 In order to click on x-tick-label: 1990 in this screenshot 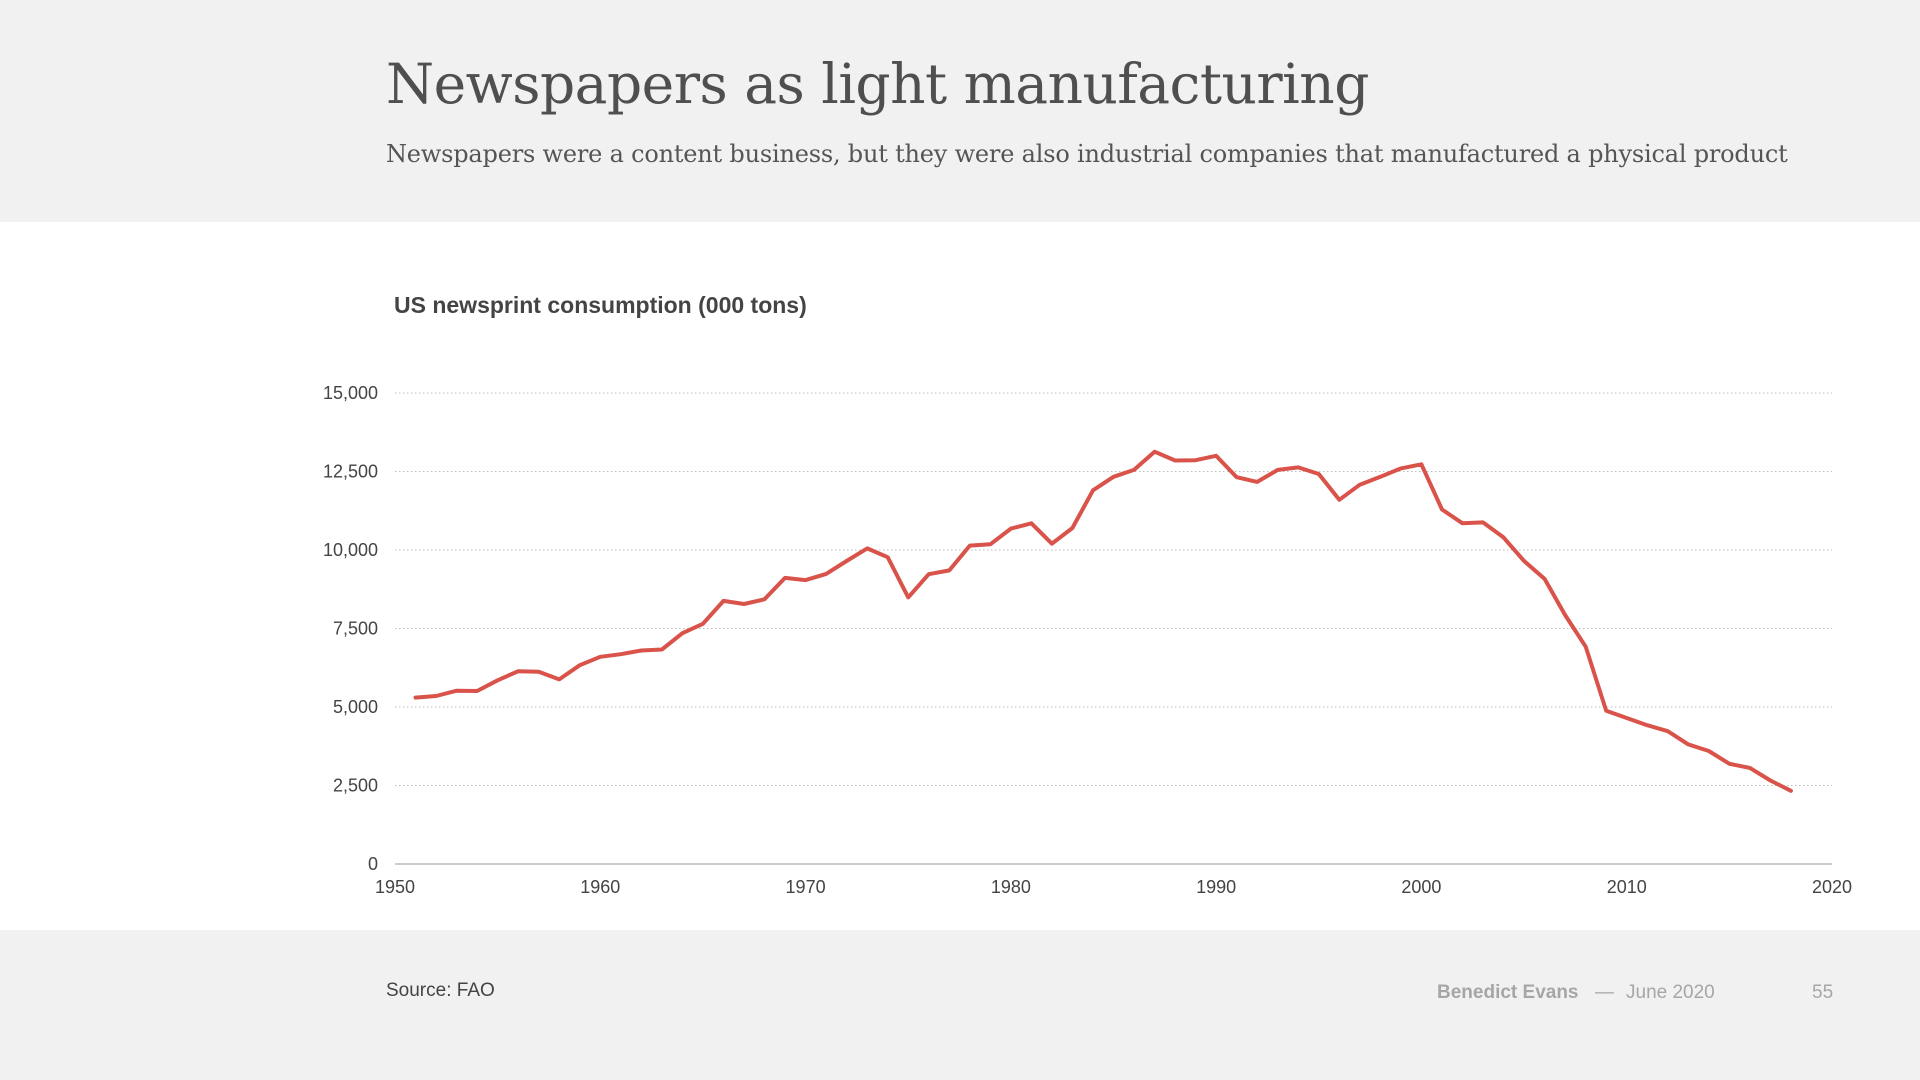, I will do `click(1216, 887)`.